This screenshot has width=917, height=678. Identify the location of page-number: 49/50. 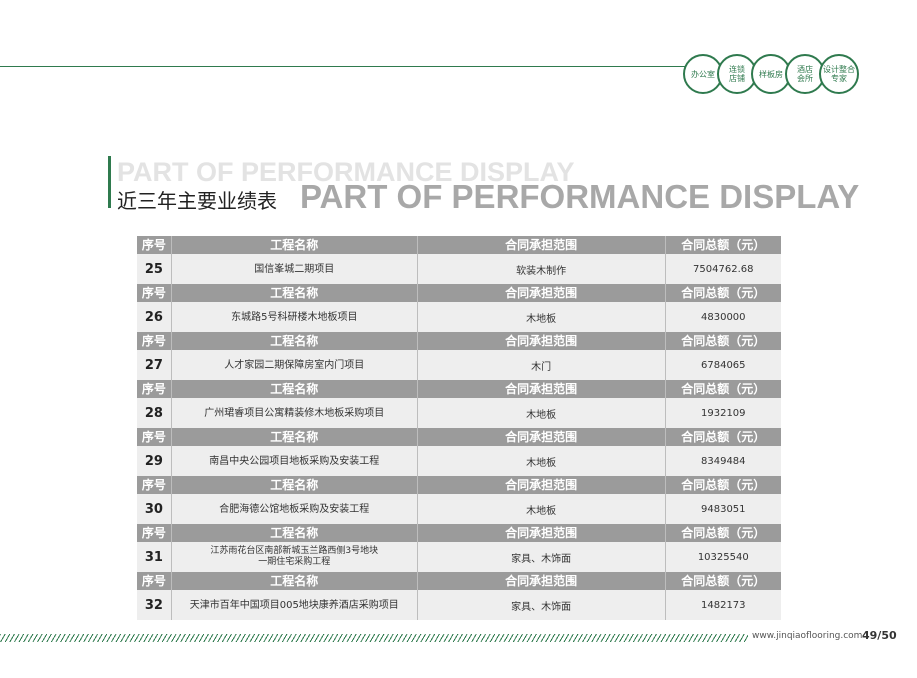
(879, 635).